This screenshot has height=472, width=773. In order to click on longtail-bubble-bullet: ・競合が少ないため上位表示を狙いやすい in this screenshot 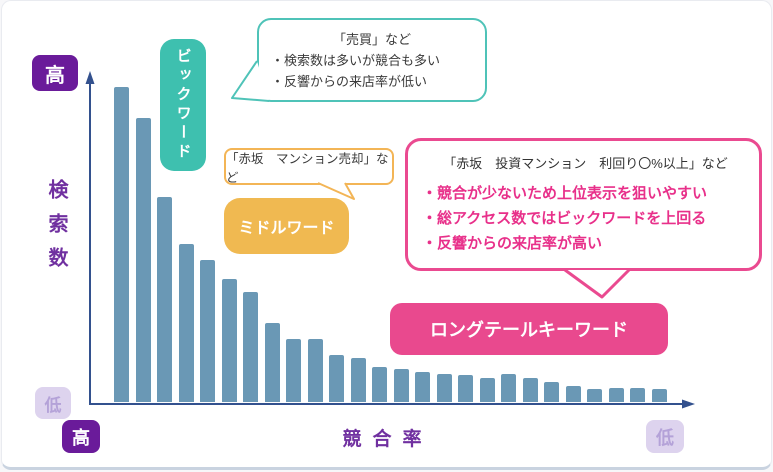, I will do `click(565, 193)`.